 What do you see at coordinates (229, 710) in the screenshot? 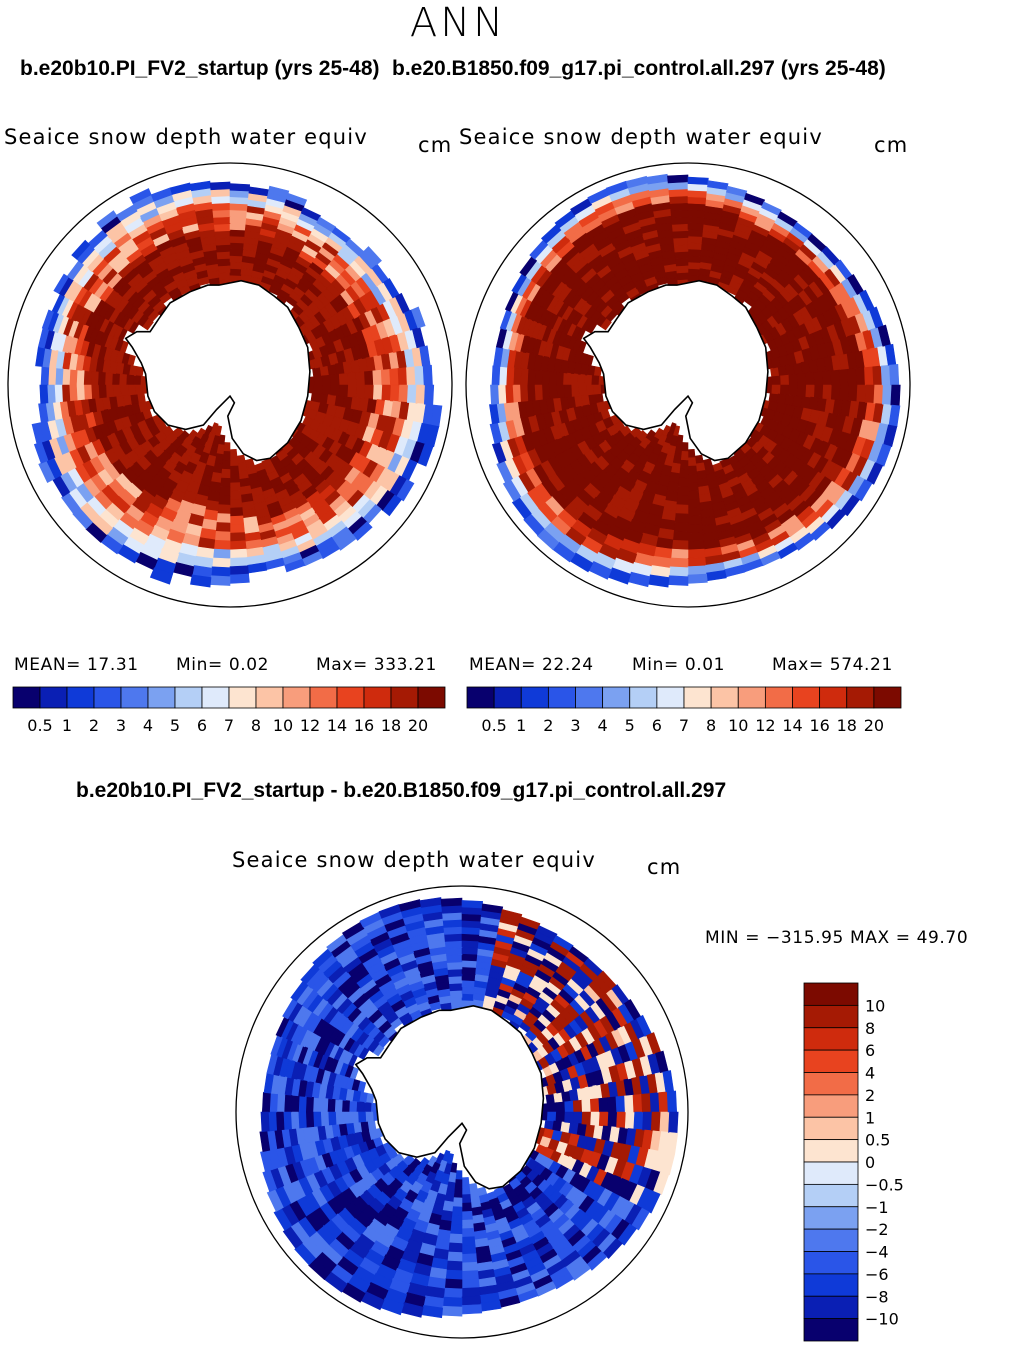
I see `left-colorbar: 0.5 1 2 3 4 5 6 7 8 10 12 14 16 18 20` at bounding box center [229, 710].